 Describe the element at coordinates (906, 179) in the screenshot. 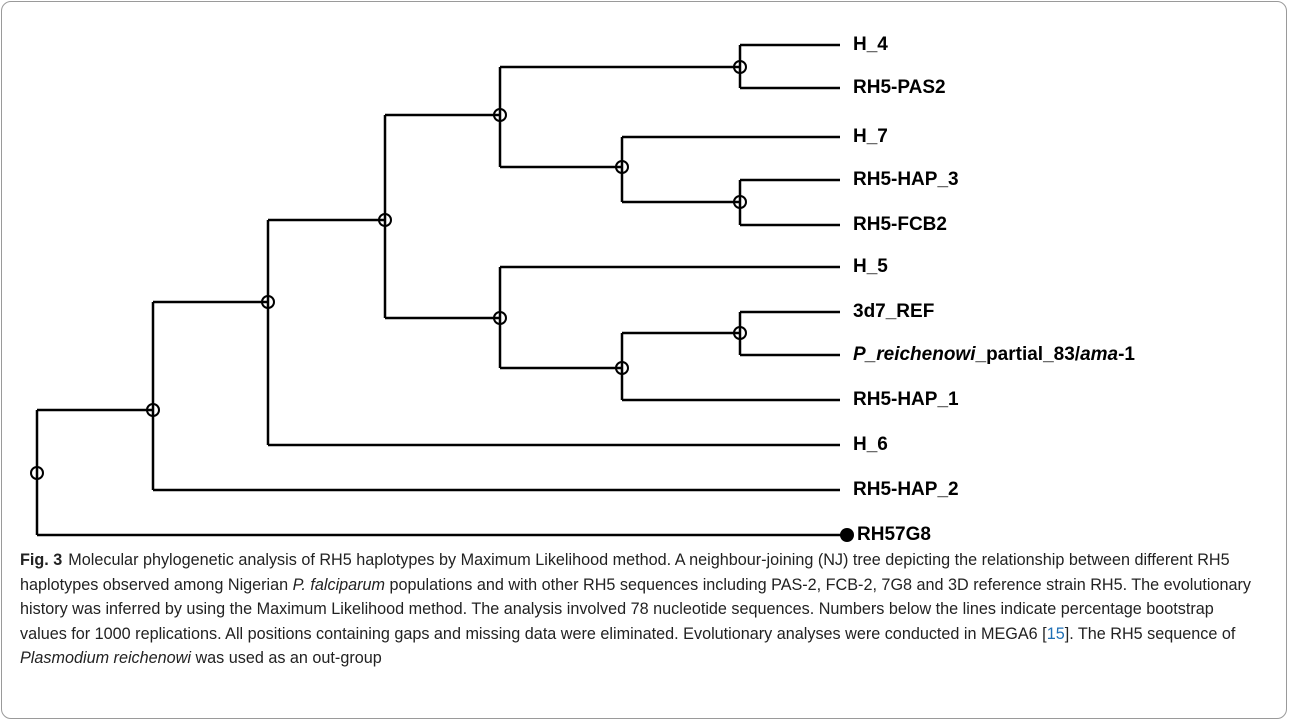

I see `leaf-label: RH5-HAP_3` at that location.